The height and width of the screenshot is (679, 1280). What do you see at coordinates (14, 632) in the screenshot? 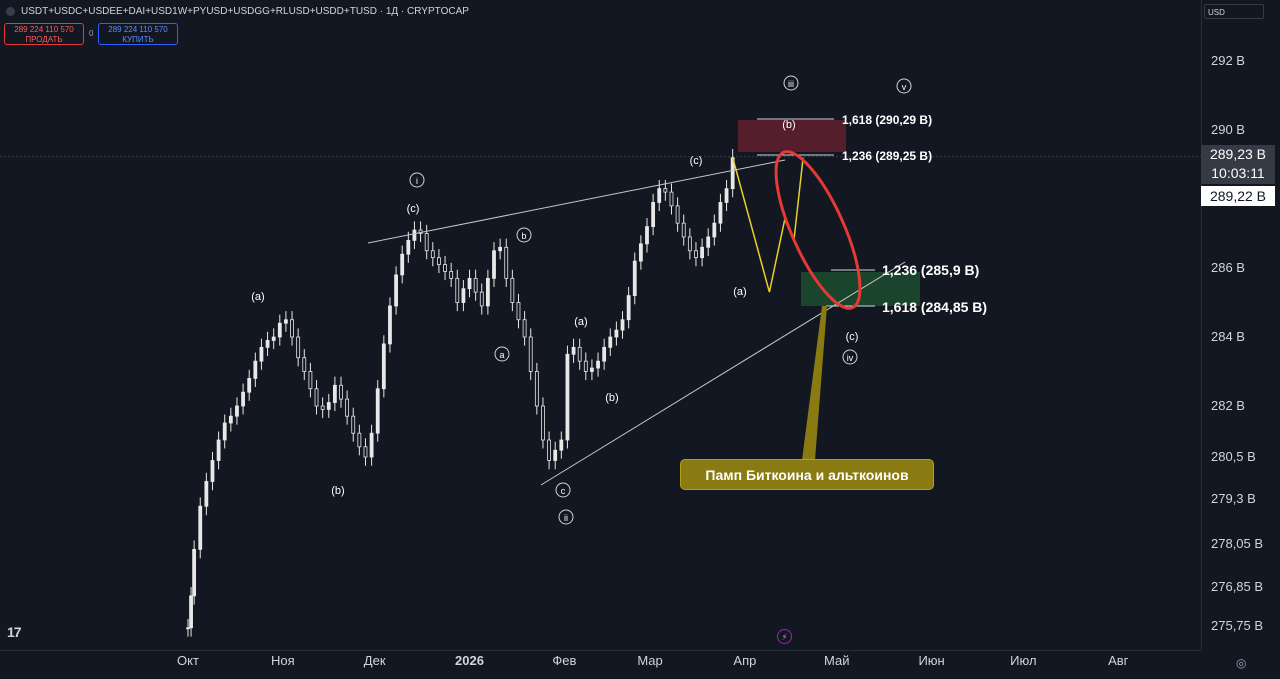
I see `tradingview-logo-icon: 17` at bounding box center [14, 632].